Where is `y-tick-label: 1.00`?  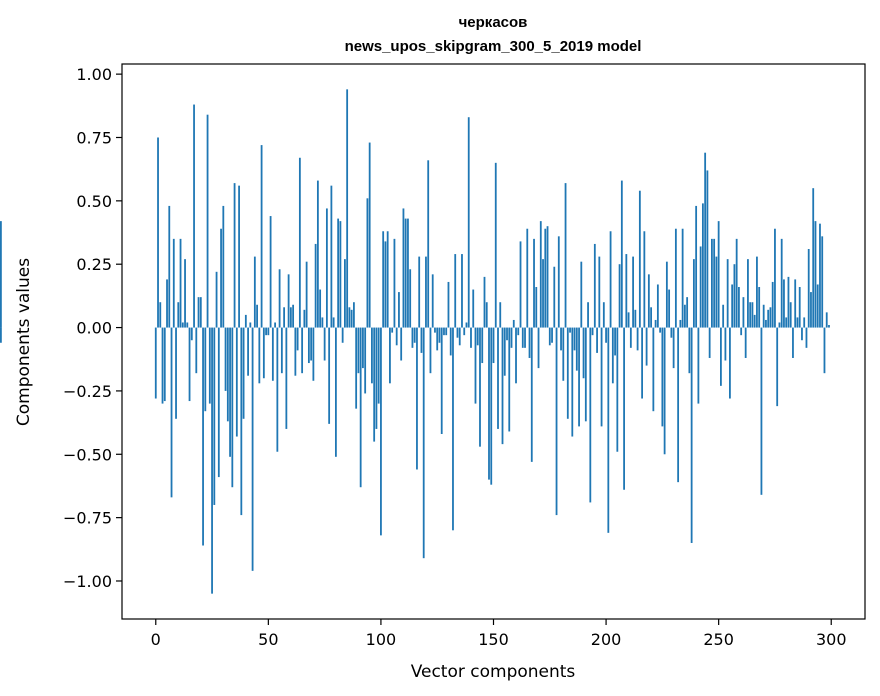
y-tick-label: 1.00 is located at coordinates (94, 74).